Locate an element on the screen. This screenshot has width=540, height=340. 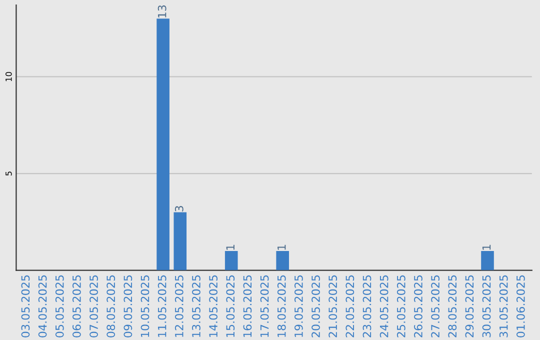
x-tick-label: 10.05.2025 is located at coordinates (145, 306).